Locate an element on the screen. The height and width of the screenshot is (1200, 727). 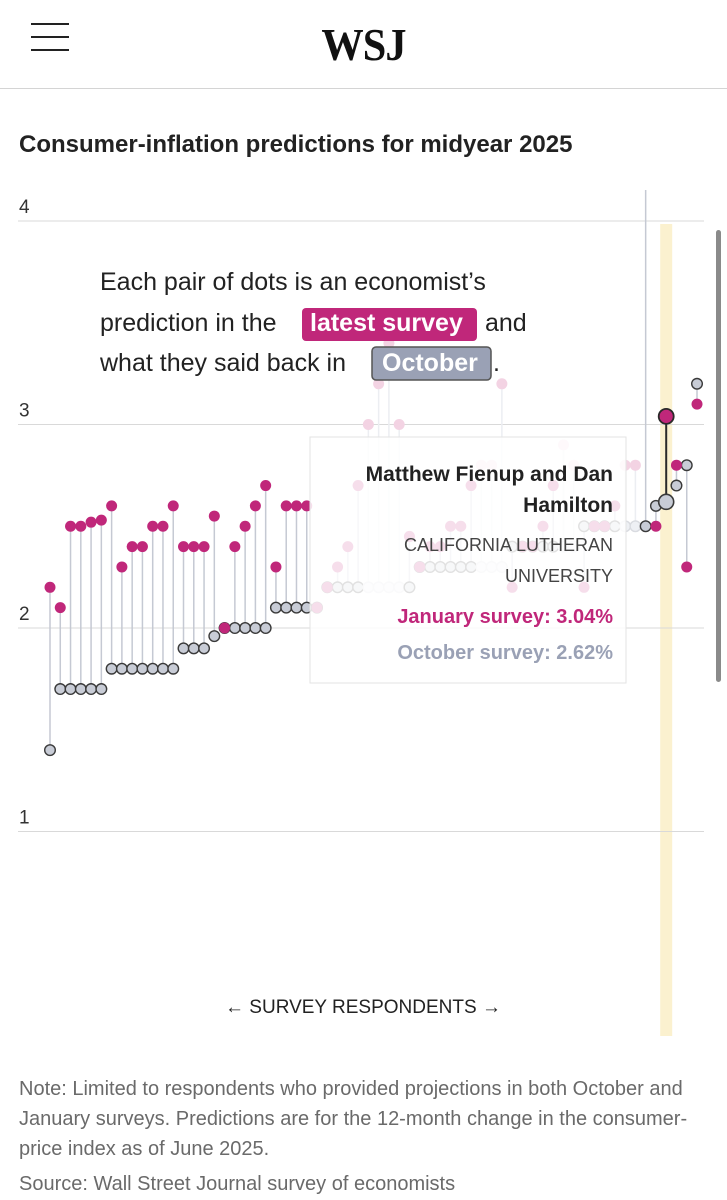
tooltip-january-value: January survey: 3.04% is located at coordinates (505, 617).